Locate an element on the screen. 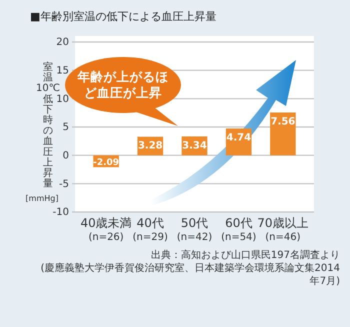 Image resolution: width=350 pixels, height=327 pixels. data-label: 4.74 is located at coordinates (239, 138).